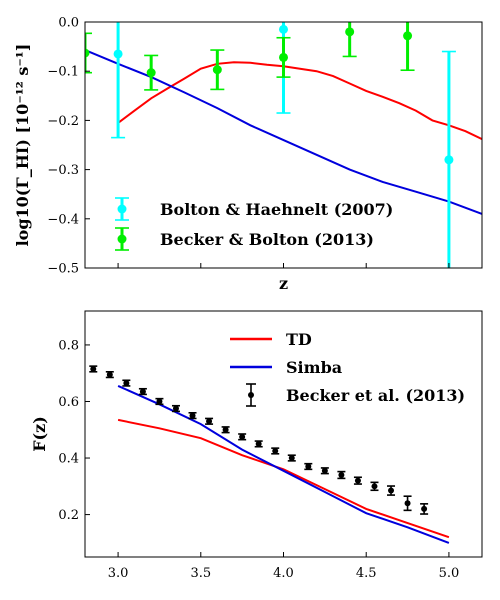 This screenshot has height=600, width=500. What do you see at coordinates (276, 209) in the screenshot?
I see `legend-label: Bolton & Haehnelt (2007)` at bounding box center [276, 209].